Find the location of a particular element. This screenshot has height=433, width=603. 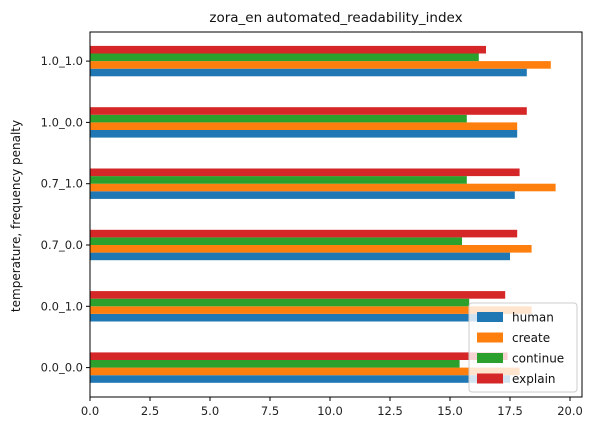

legend-label-explain: explain is located at coordinates (534, 379).